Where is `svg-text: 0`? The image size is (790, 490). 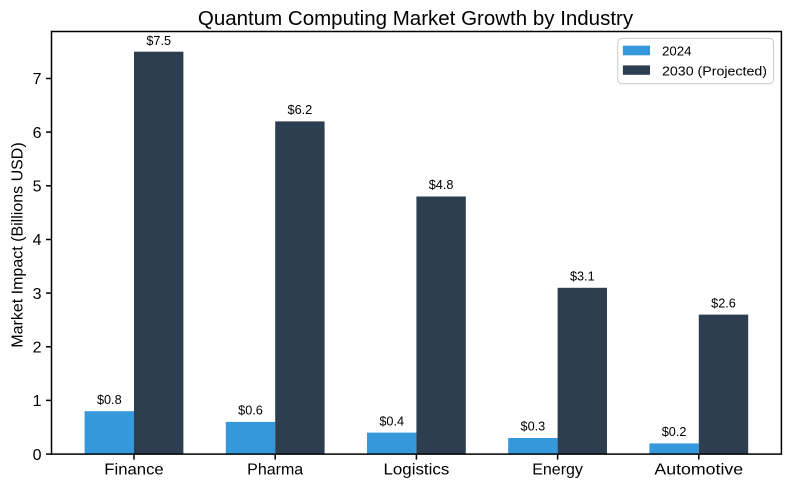
svg-text: 0 is located at coordinates (37, 455).